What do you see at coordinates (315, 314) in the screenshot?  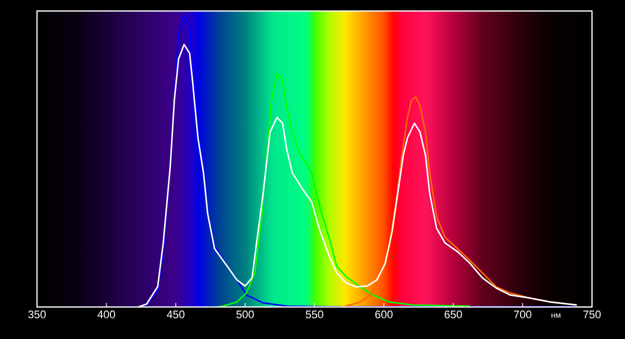 I see `x-tick-label: 550` at bounding box center [315, 314].